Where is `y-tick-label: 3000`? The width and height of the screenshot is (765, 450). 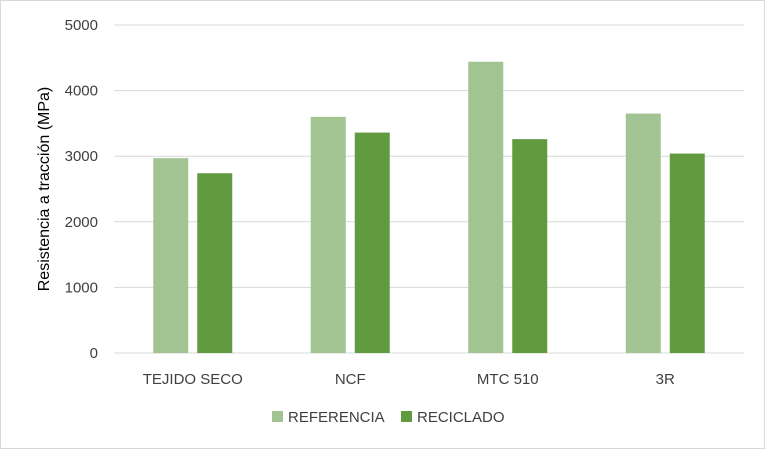 y-tick-label: 3000 is located at coordinates (81, 156).